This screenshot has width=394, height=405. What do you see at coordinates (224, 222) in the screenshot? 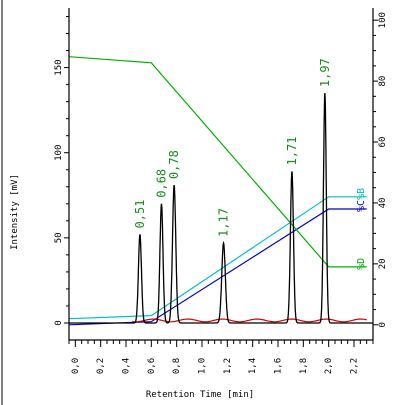
I see `peak-label: 1,17` at bounding box center [224, 222].